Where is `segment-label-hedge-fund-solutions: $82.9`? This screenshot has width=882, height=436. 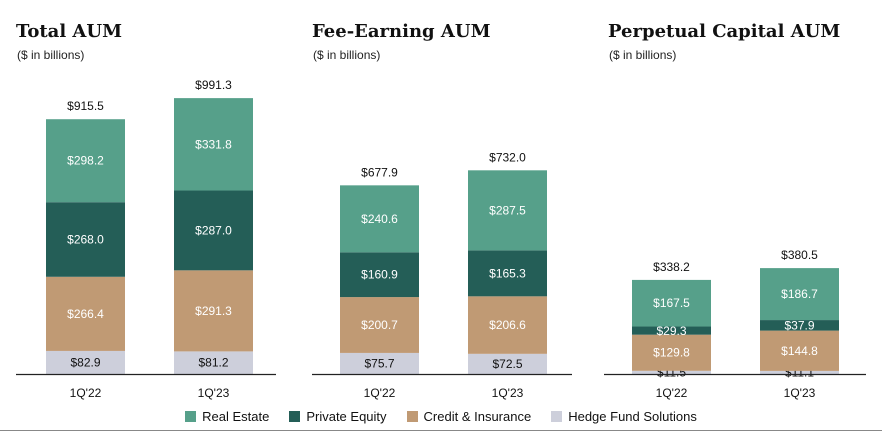 segment-label-hedge-fund-solutions: $82.9 is located at coordinates (85, 362).